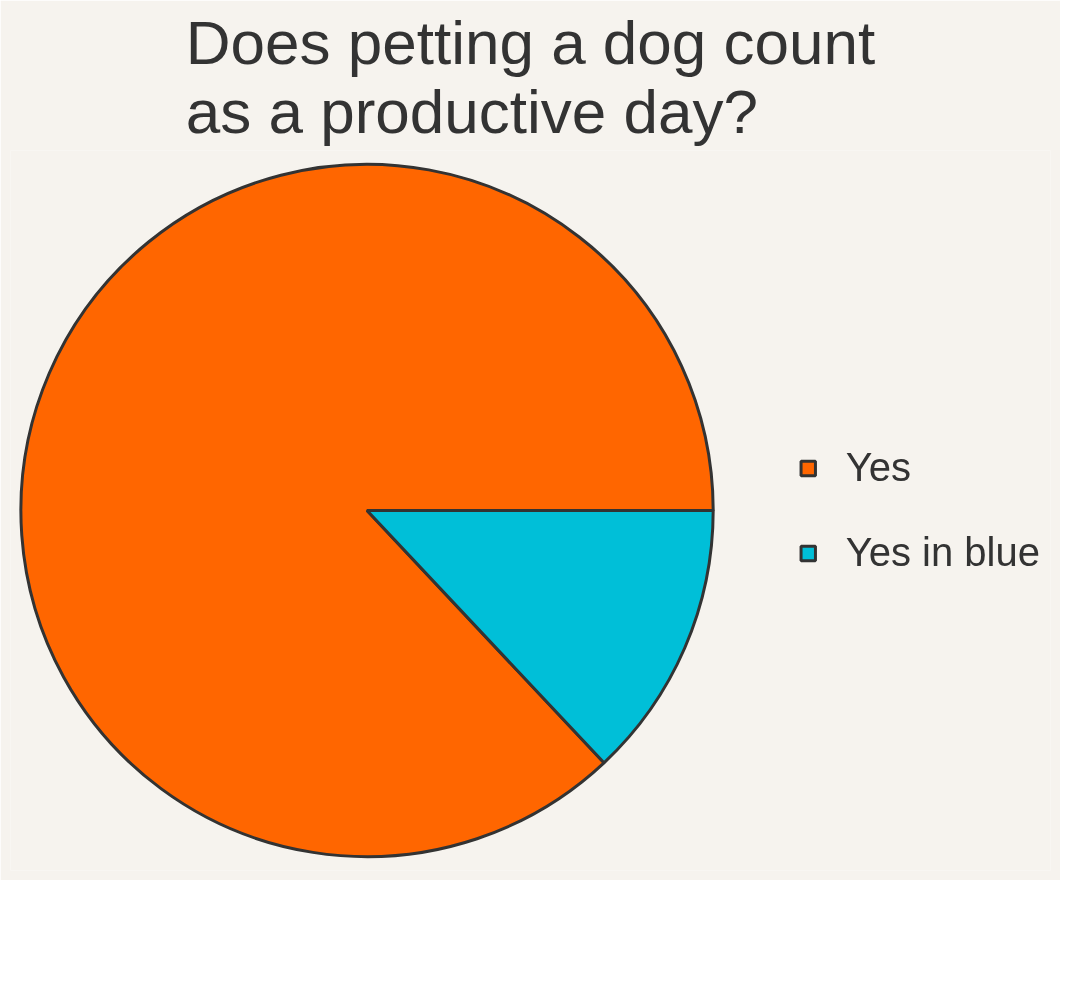  I want to click on legend-label: Yes in blue, so click(942, 552).